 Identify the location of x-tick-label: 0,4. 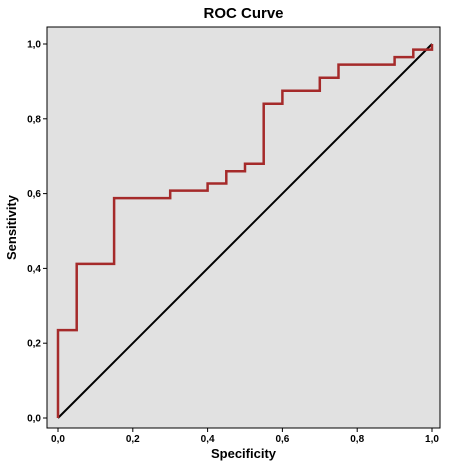
(208, 439).